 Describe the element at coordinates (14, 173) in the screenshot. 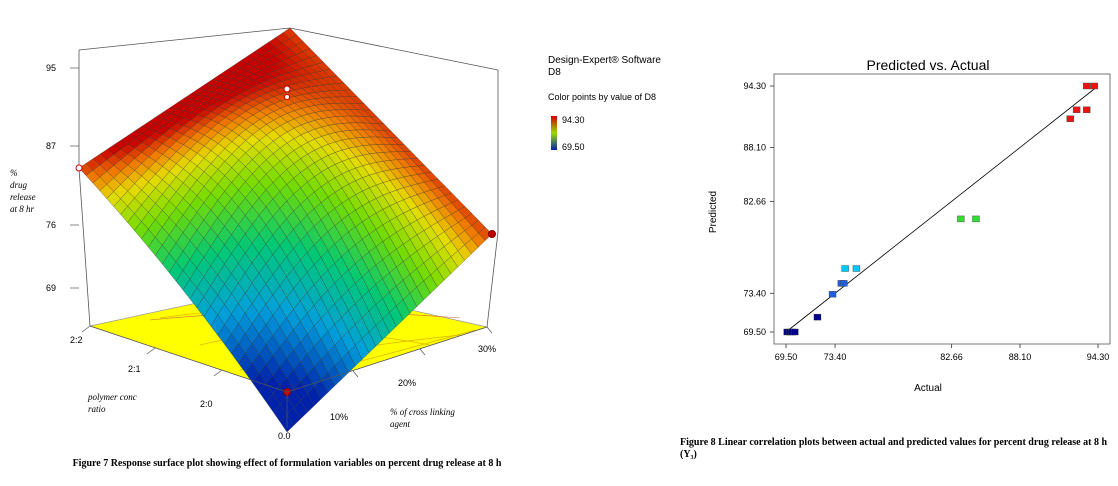

I see `z-label-line: %` at that location.